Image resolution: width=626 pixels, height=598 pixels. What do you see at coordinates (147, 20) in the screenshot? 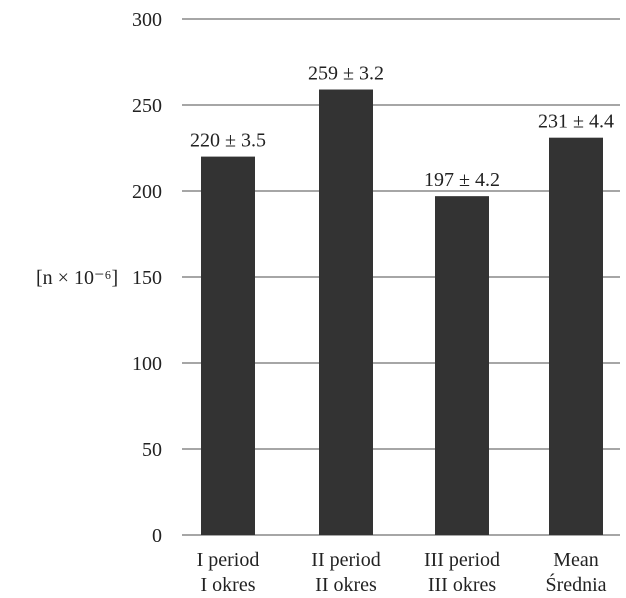
I see `y-tick-label: 300` at bounding box center [147, 20].